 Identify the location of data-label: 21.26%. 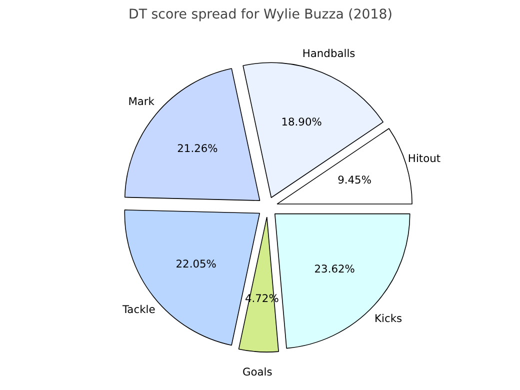
(197, 148).